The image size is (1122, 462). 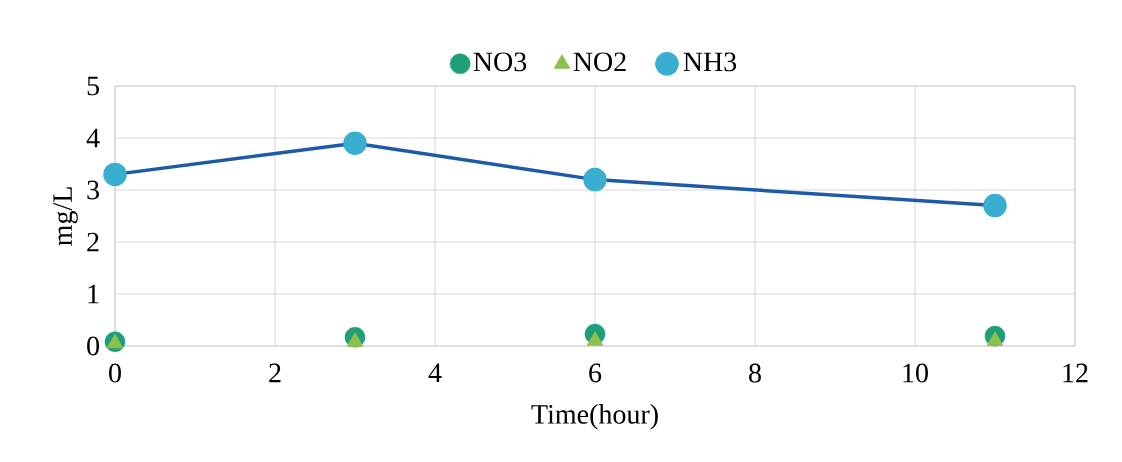 What do you see at coordinates (93, 86) in the screenshot?
I see `y-tick-label: 5` at bounding box center [93, 86].